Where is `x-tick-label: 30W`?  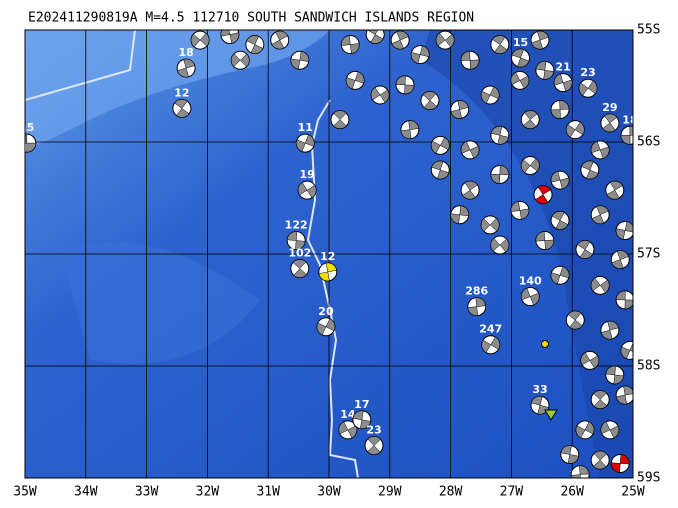
x-tick-label: 30W is located at coordinates (329, 492).